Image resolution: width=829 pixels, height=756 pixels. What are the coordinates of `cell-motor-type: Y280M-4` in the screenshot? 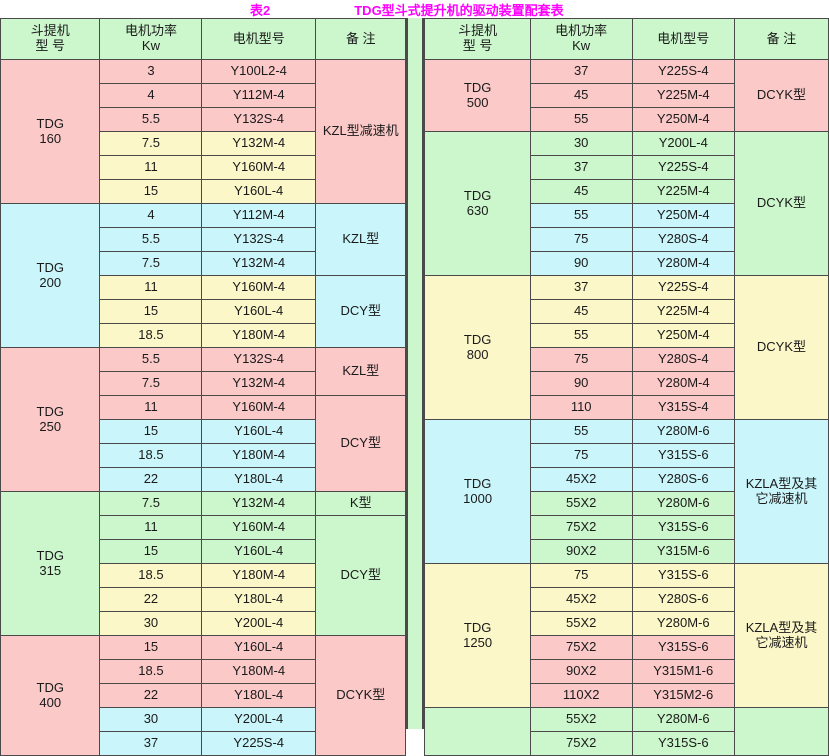 It's located at (683, 263).